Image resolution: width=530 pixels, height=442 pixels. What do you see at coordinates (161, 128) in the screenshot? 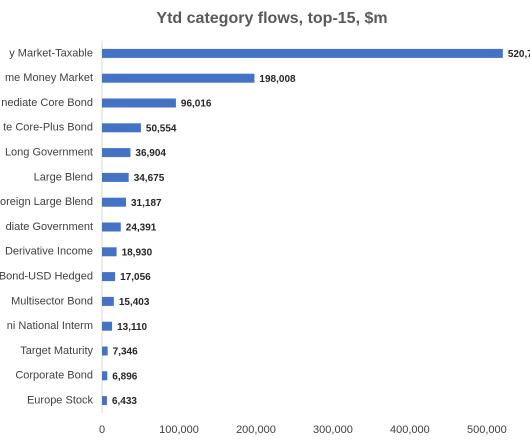
I see `value-label: 50,554` at bounding box center [161, 128].